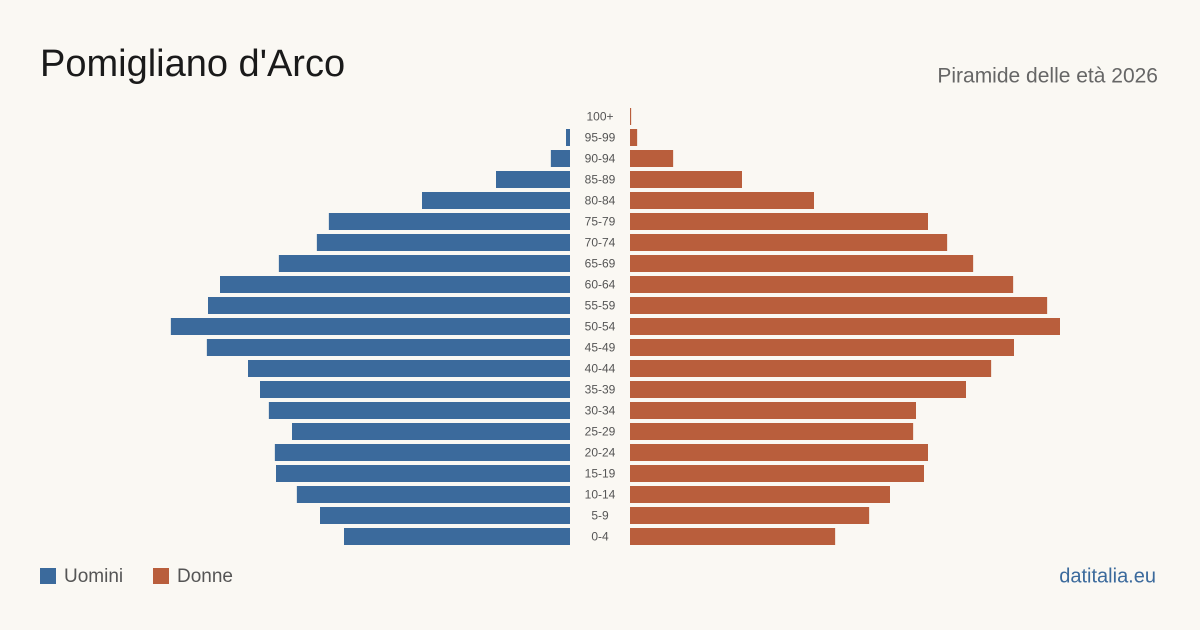  I want to click on age-label: 35-39, so click(600, 390).